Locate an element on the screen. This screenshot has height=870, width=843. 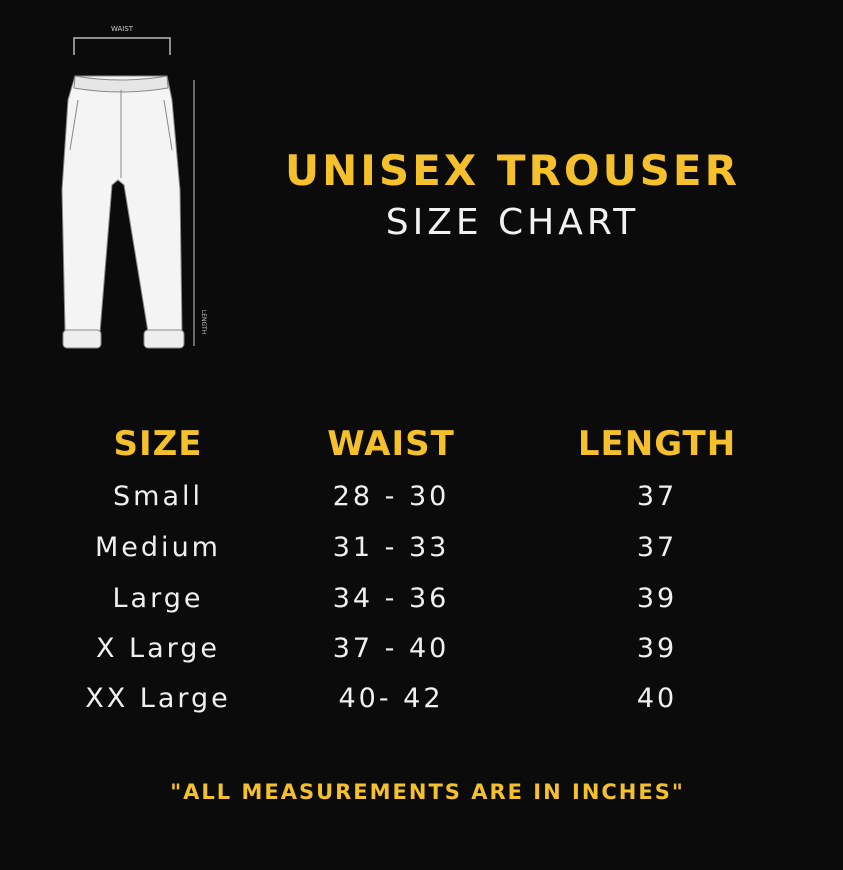
size-cell: Medium is located at coordinates (158, 547).